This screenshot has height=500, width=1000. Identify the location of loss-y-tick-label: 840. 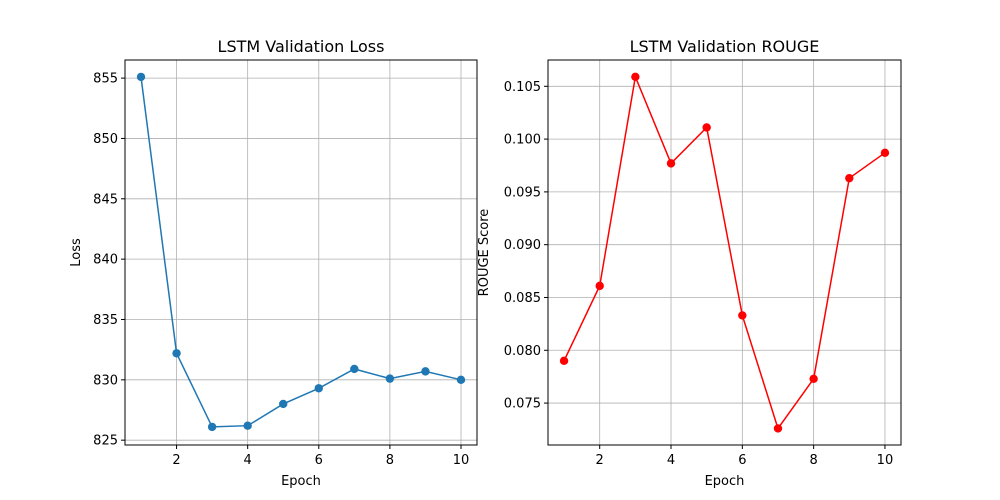
(105, 260).